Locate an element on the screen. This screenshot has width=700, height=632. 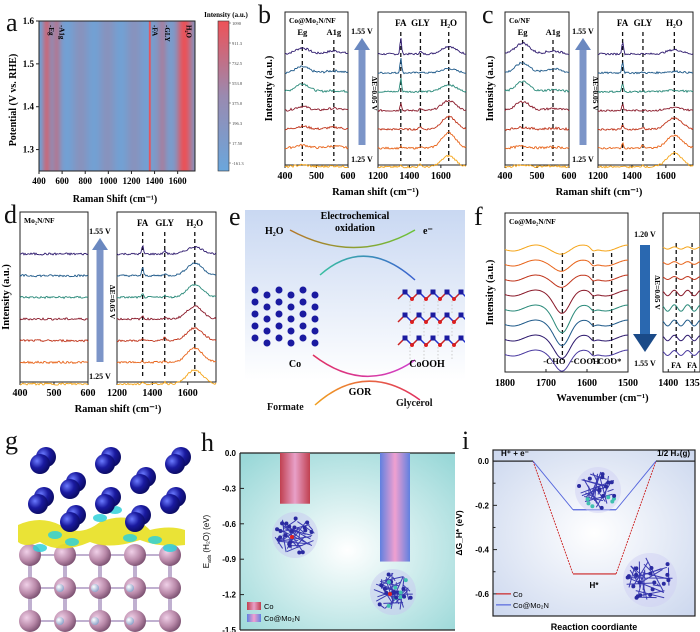
y-tick-label: 1.6 is located at coordinates (29, 21).